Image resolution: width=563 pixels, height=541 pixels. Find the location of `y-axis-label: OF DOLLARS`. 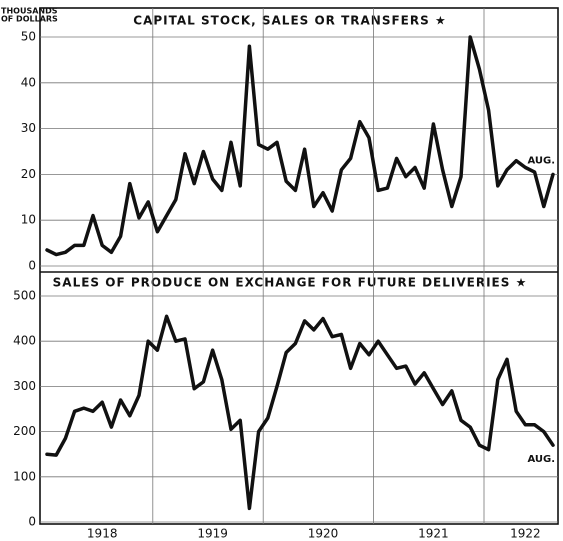

y-axis-label: OF DOLLARS is located at coordinates (29, 19).